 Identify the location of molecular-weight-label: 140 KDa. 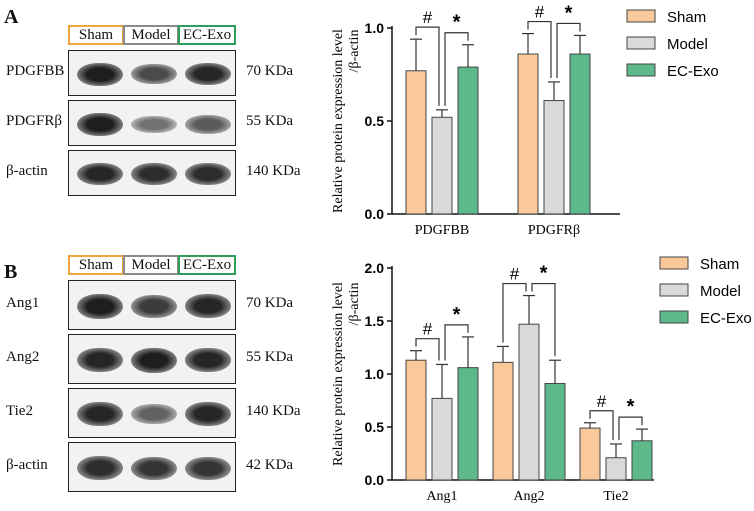
(273, 171).